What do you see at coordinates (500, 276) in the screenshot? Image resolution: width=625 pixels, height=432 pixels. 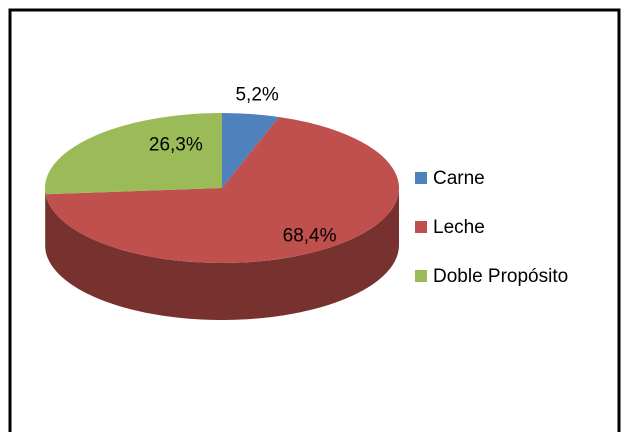 I see `legend-label: Doble Propósito` at bounding box center [500, 276].